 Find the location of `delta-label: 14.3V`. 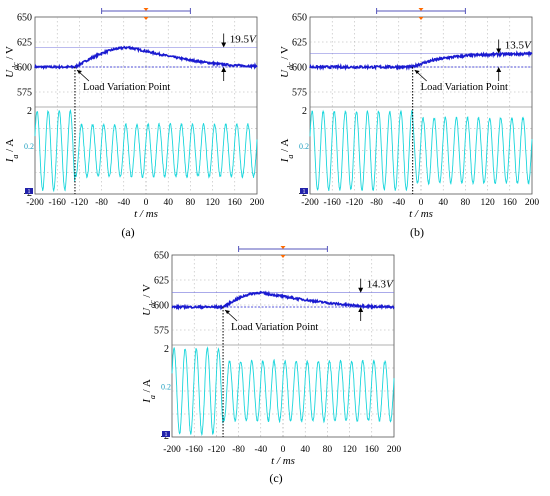

delta-label: 14.3V is located at coordinates (380, 285).